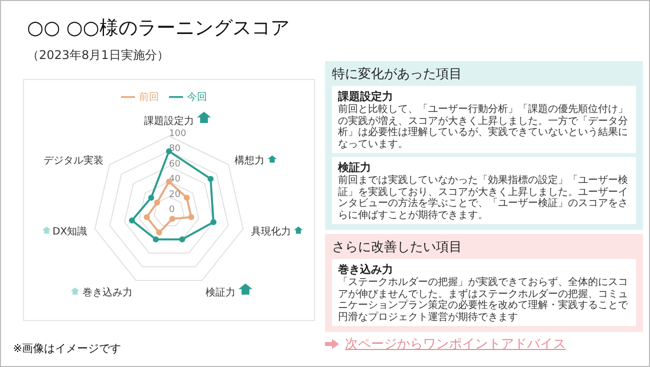  Describe the element at coordinates (169, 121) in the screenshot. I see `spoke-label: 課題設定力` at that location.